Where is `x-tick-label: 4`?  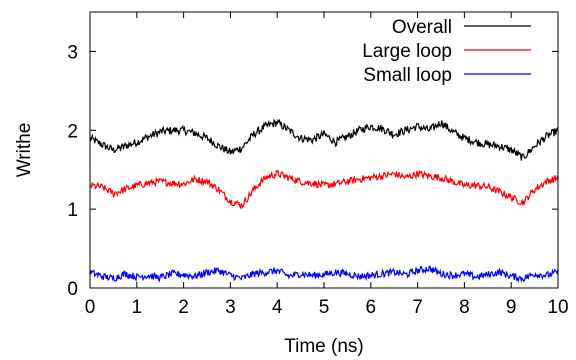
x-tick-label: 4 is located at coordinates (277, 307).